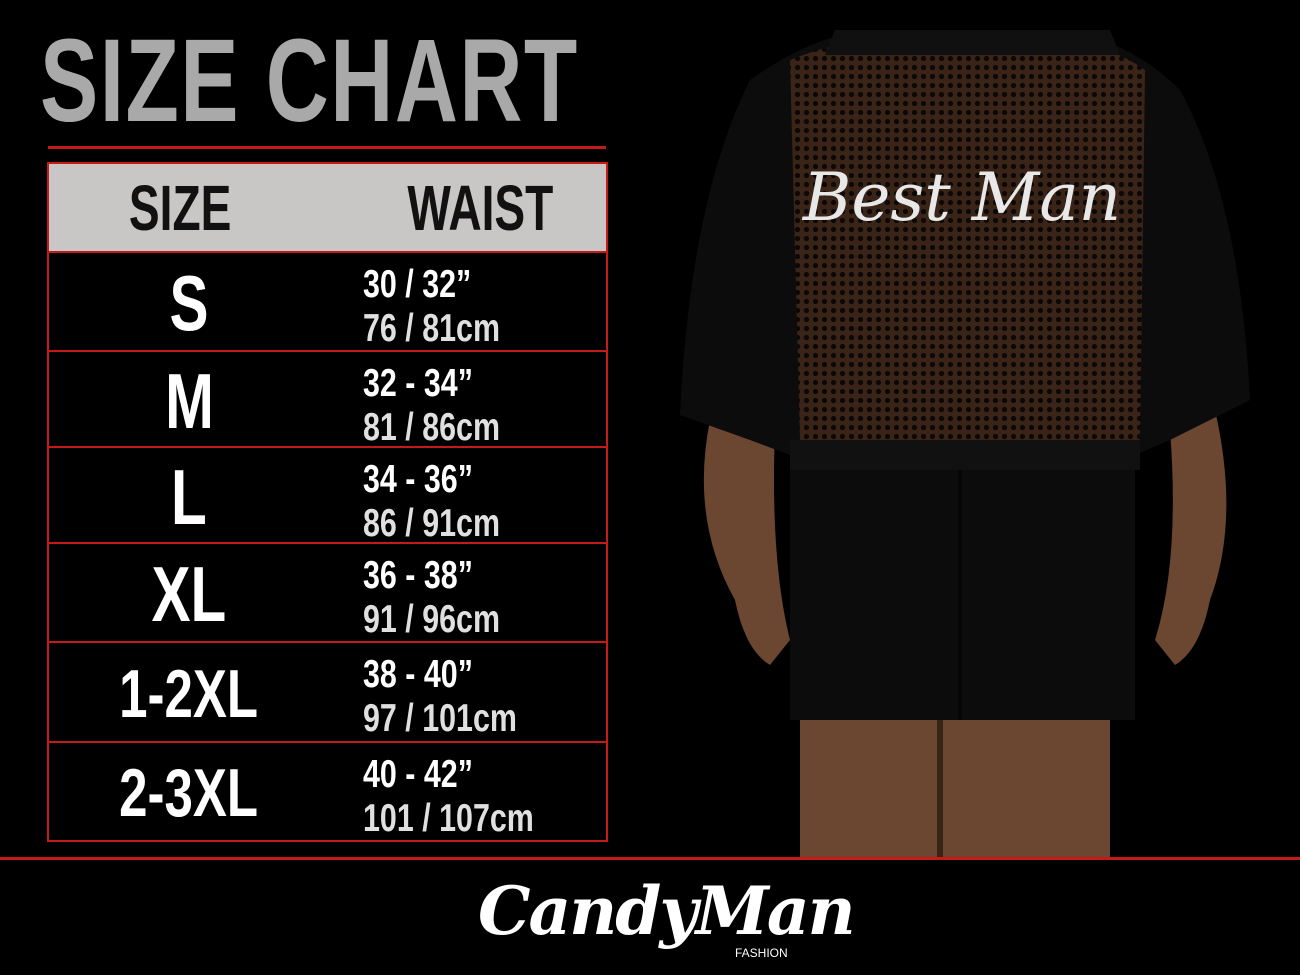  What do you see at coordinates (327, 147) in the screenshot?
I see `title-divider` at bounding box center [327, 147].